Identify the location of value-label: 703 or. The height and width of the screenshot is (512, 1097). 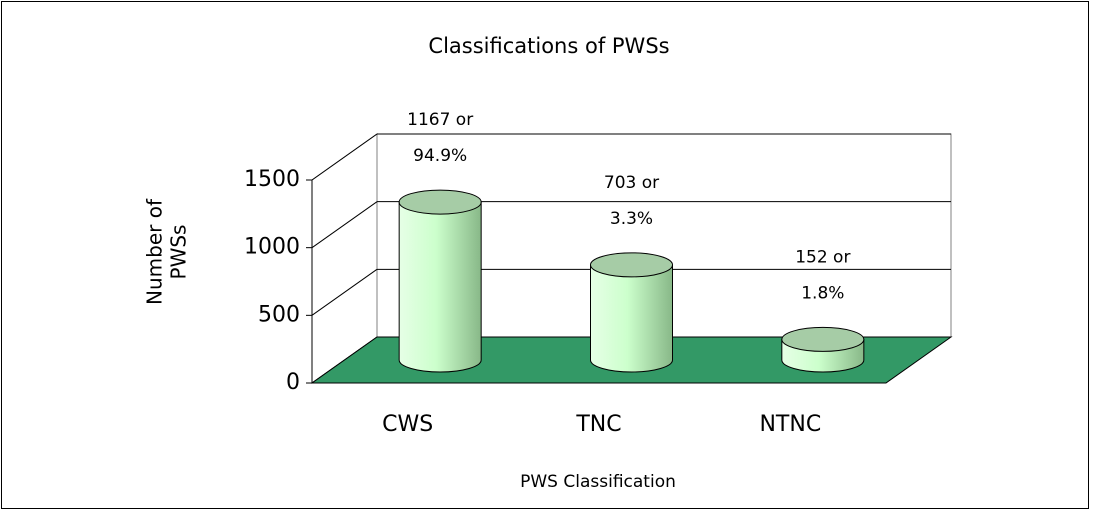
(631, 183).